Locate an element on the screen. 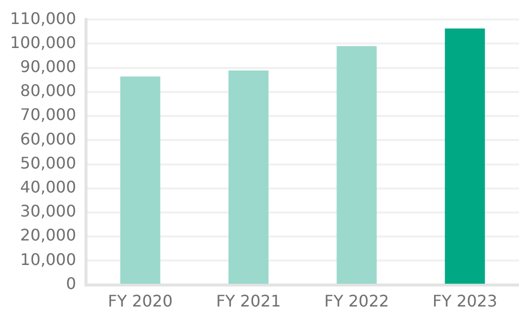  y-tick-label: 0 is located at coordinates (71, 283).